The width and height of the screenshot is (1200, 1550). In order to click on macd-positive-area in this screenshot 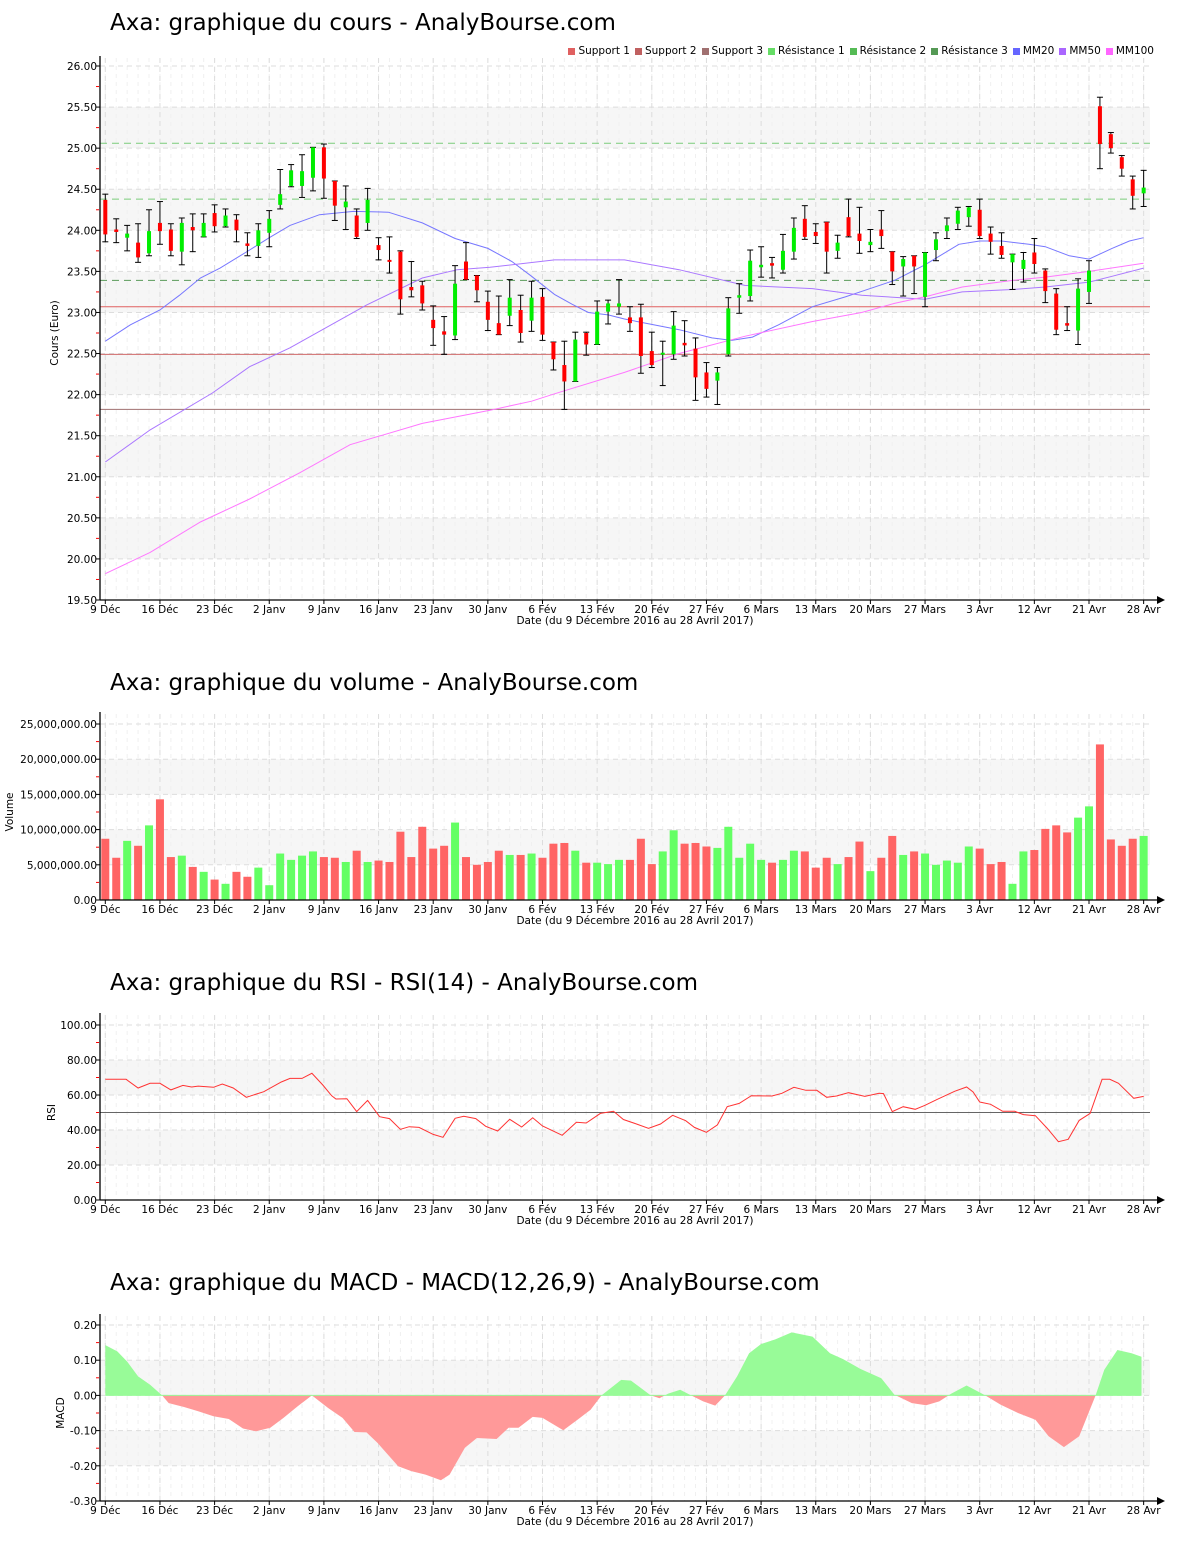, I will do `click(623, 1364)`.